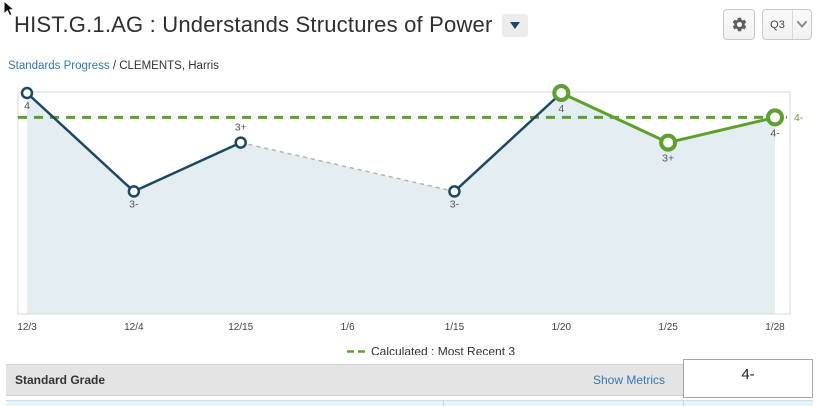 The image size is (820, 406). Describe the element at coordinates (787, 24) in the screenshot. I see `quarter-dropdown: Q3` at that location.